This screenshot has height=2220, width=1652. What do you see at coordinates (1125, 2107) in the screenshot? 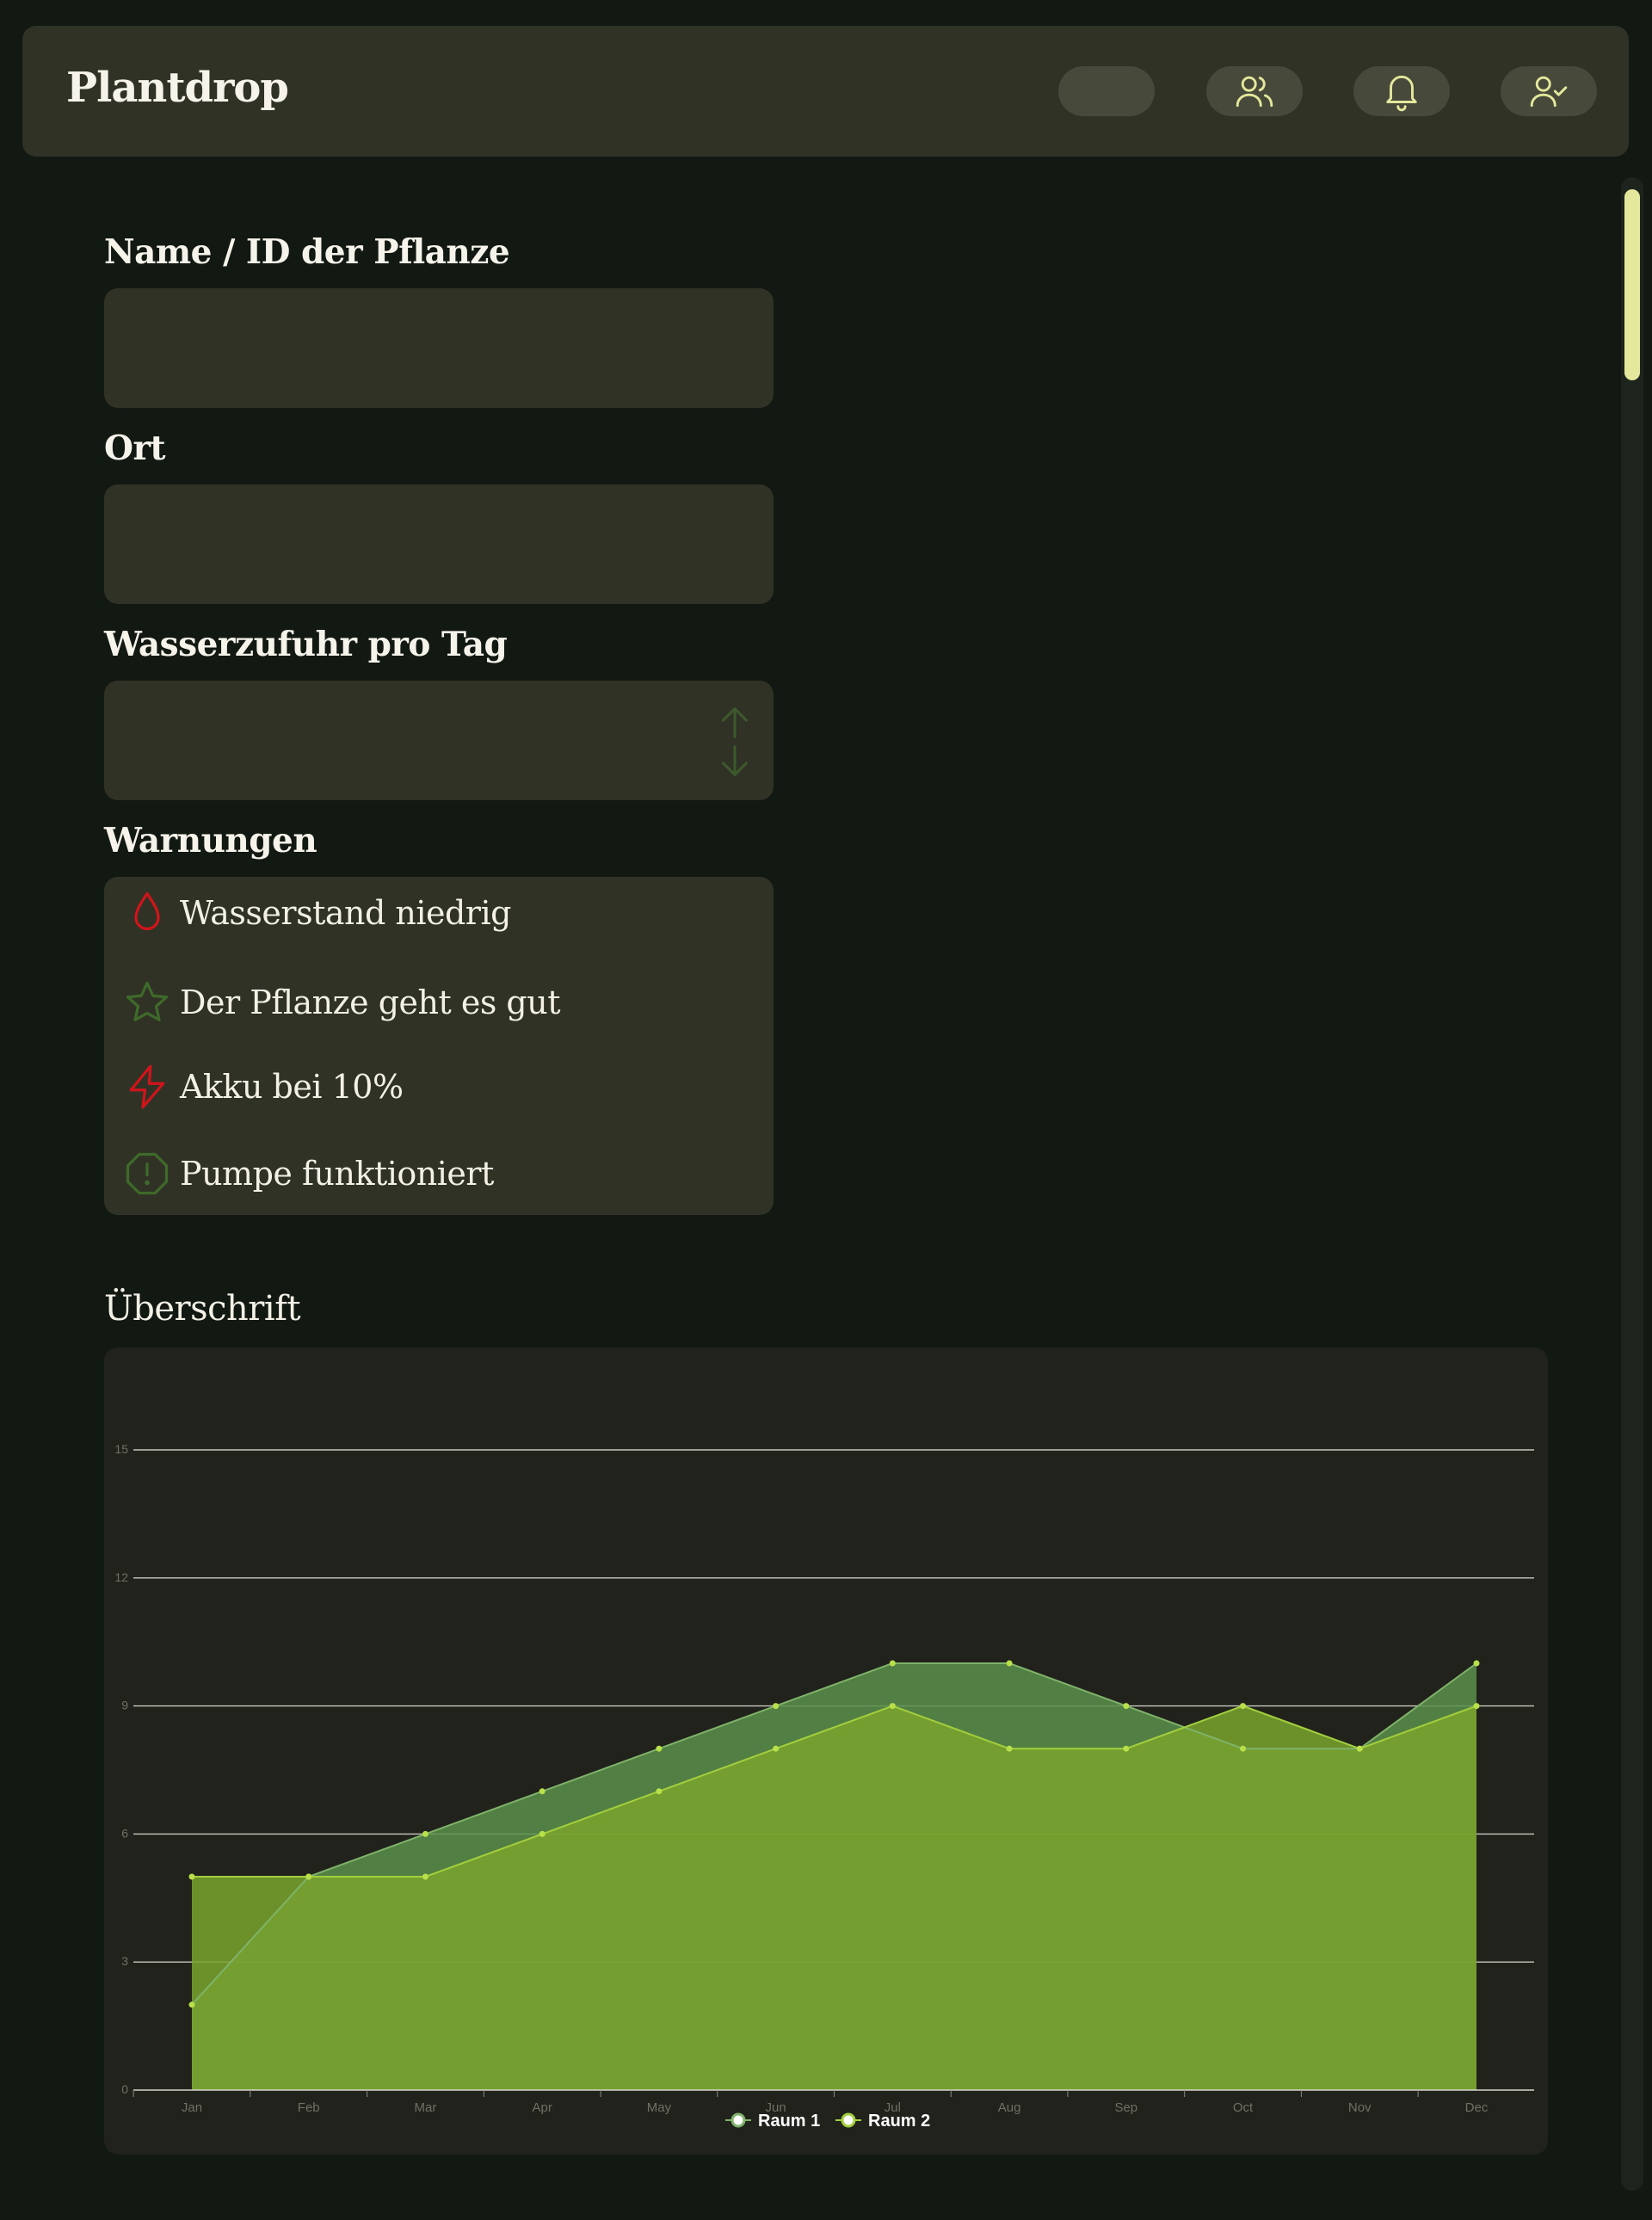
I see `x-tick-label: Sep` at bounding box center [1125, 2107].